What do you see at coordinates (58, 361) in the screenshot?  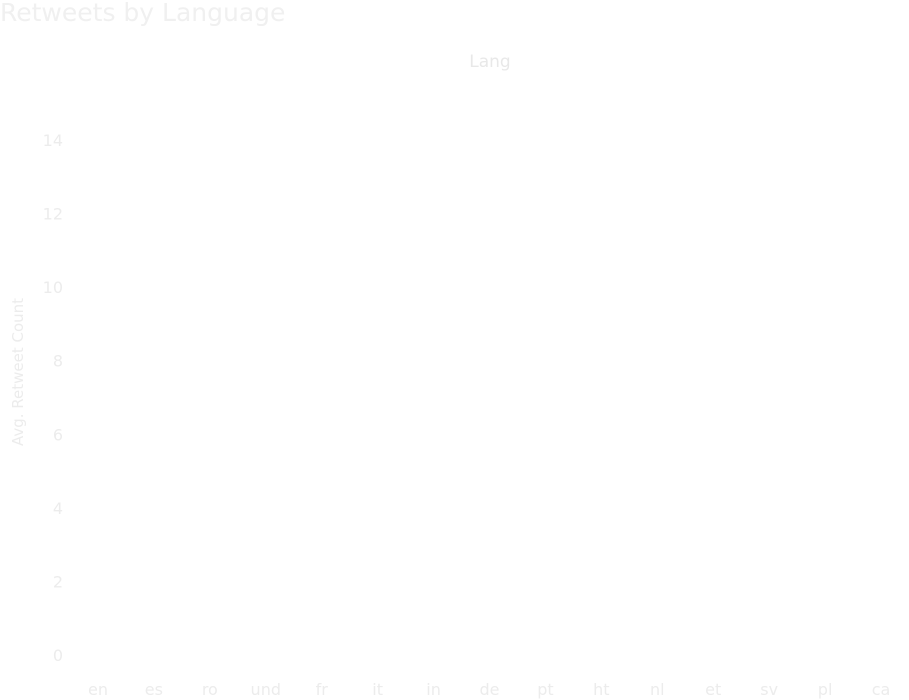 I see `y-tick-label: 8` at bounding box center [58, 361].